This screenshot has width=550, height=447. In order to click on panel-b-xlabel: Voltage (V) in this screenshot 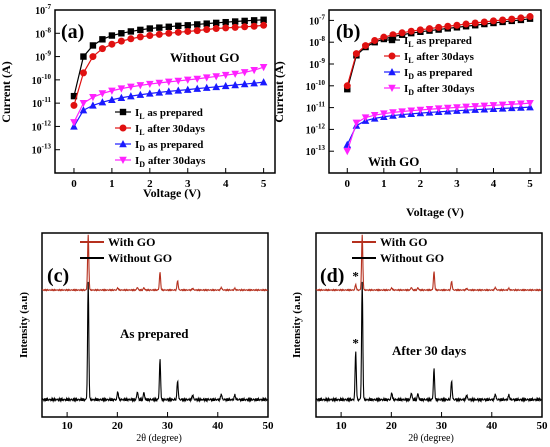, I will do `click(435, 212)`.